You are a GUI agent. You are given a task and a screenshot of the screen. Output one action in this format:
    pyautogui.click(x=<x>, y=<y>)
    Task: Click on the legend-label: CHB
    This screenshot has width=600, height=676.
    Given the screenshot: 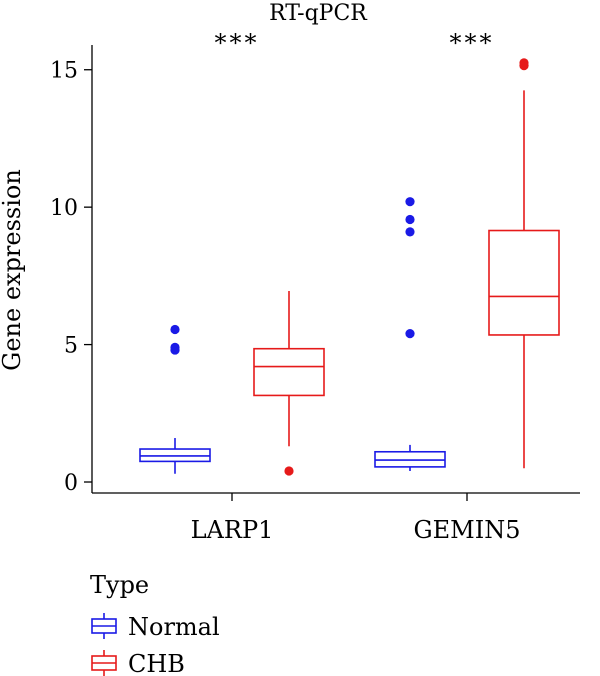 What is the action you would take?
    pyautogui.click(x=156, y=663)
    